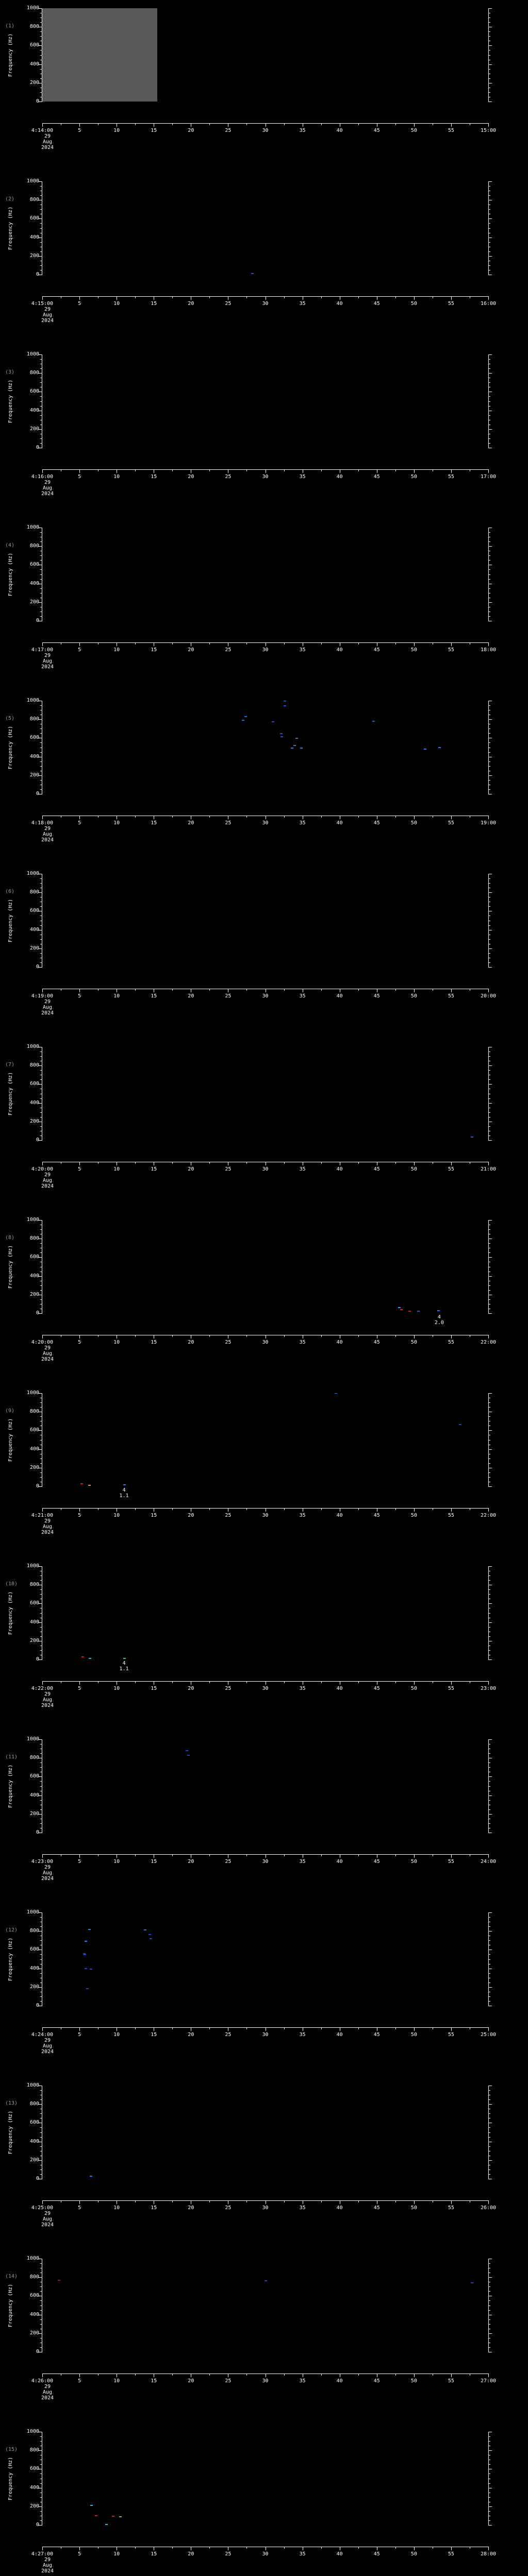 Image resolution: width=528 pixels, height=2576 pixels. What do you see at coordinates (265, 1342) in the screenshot?
I see `x-tick-label: 30` at bounding box center [265, 1342].